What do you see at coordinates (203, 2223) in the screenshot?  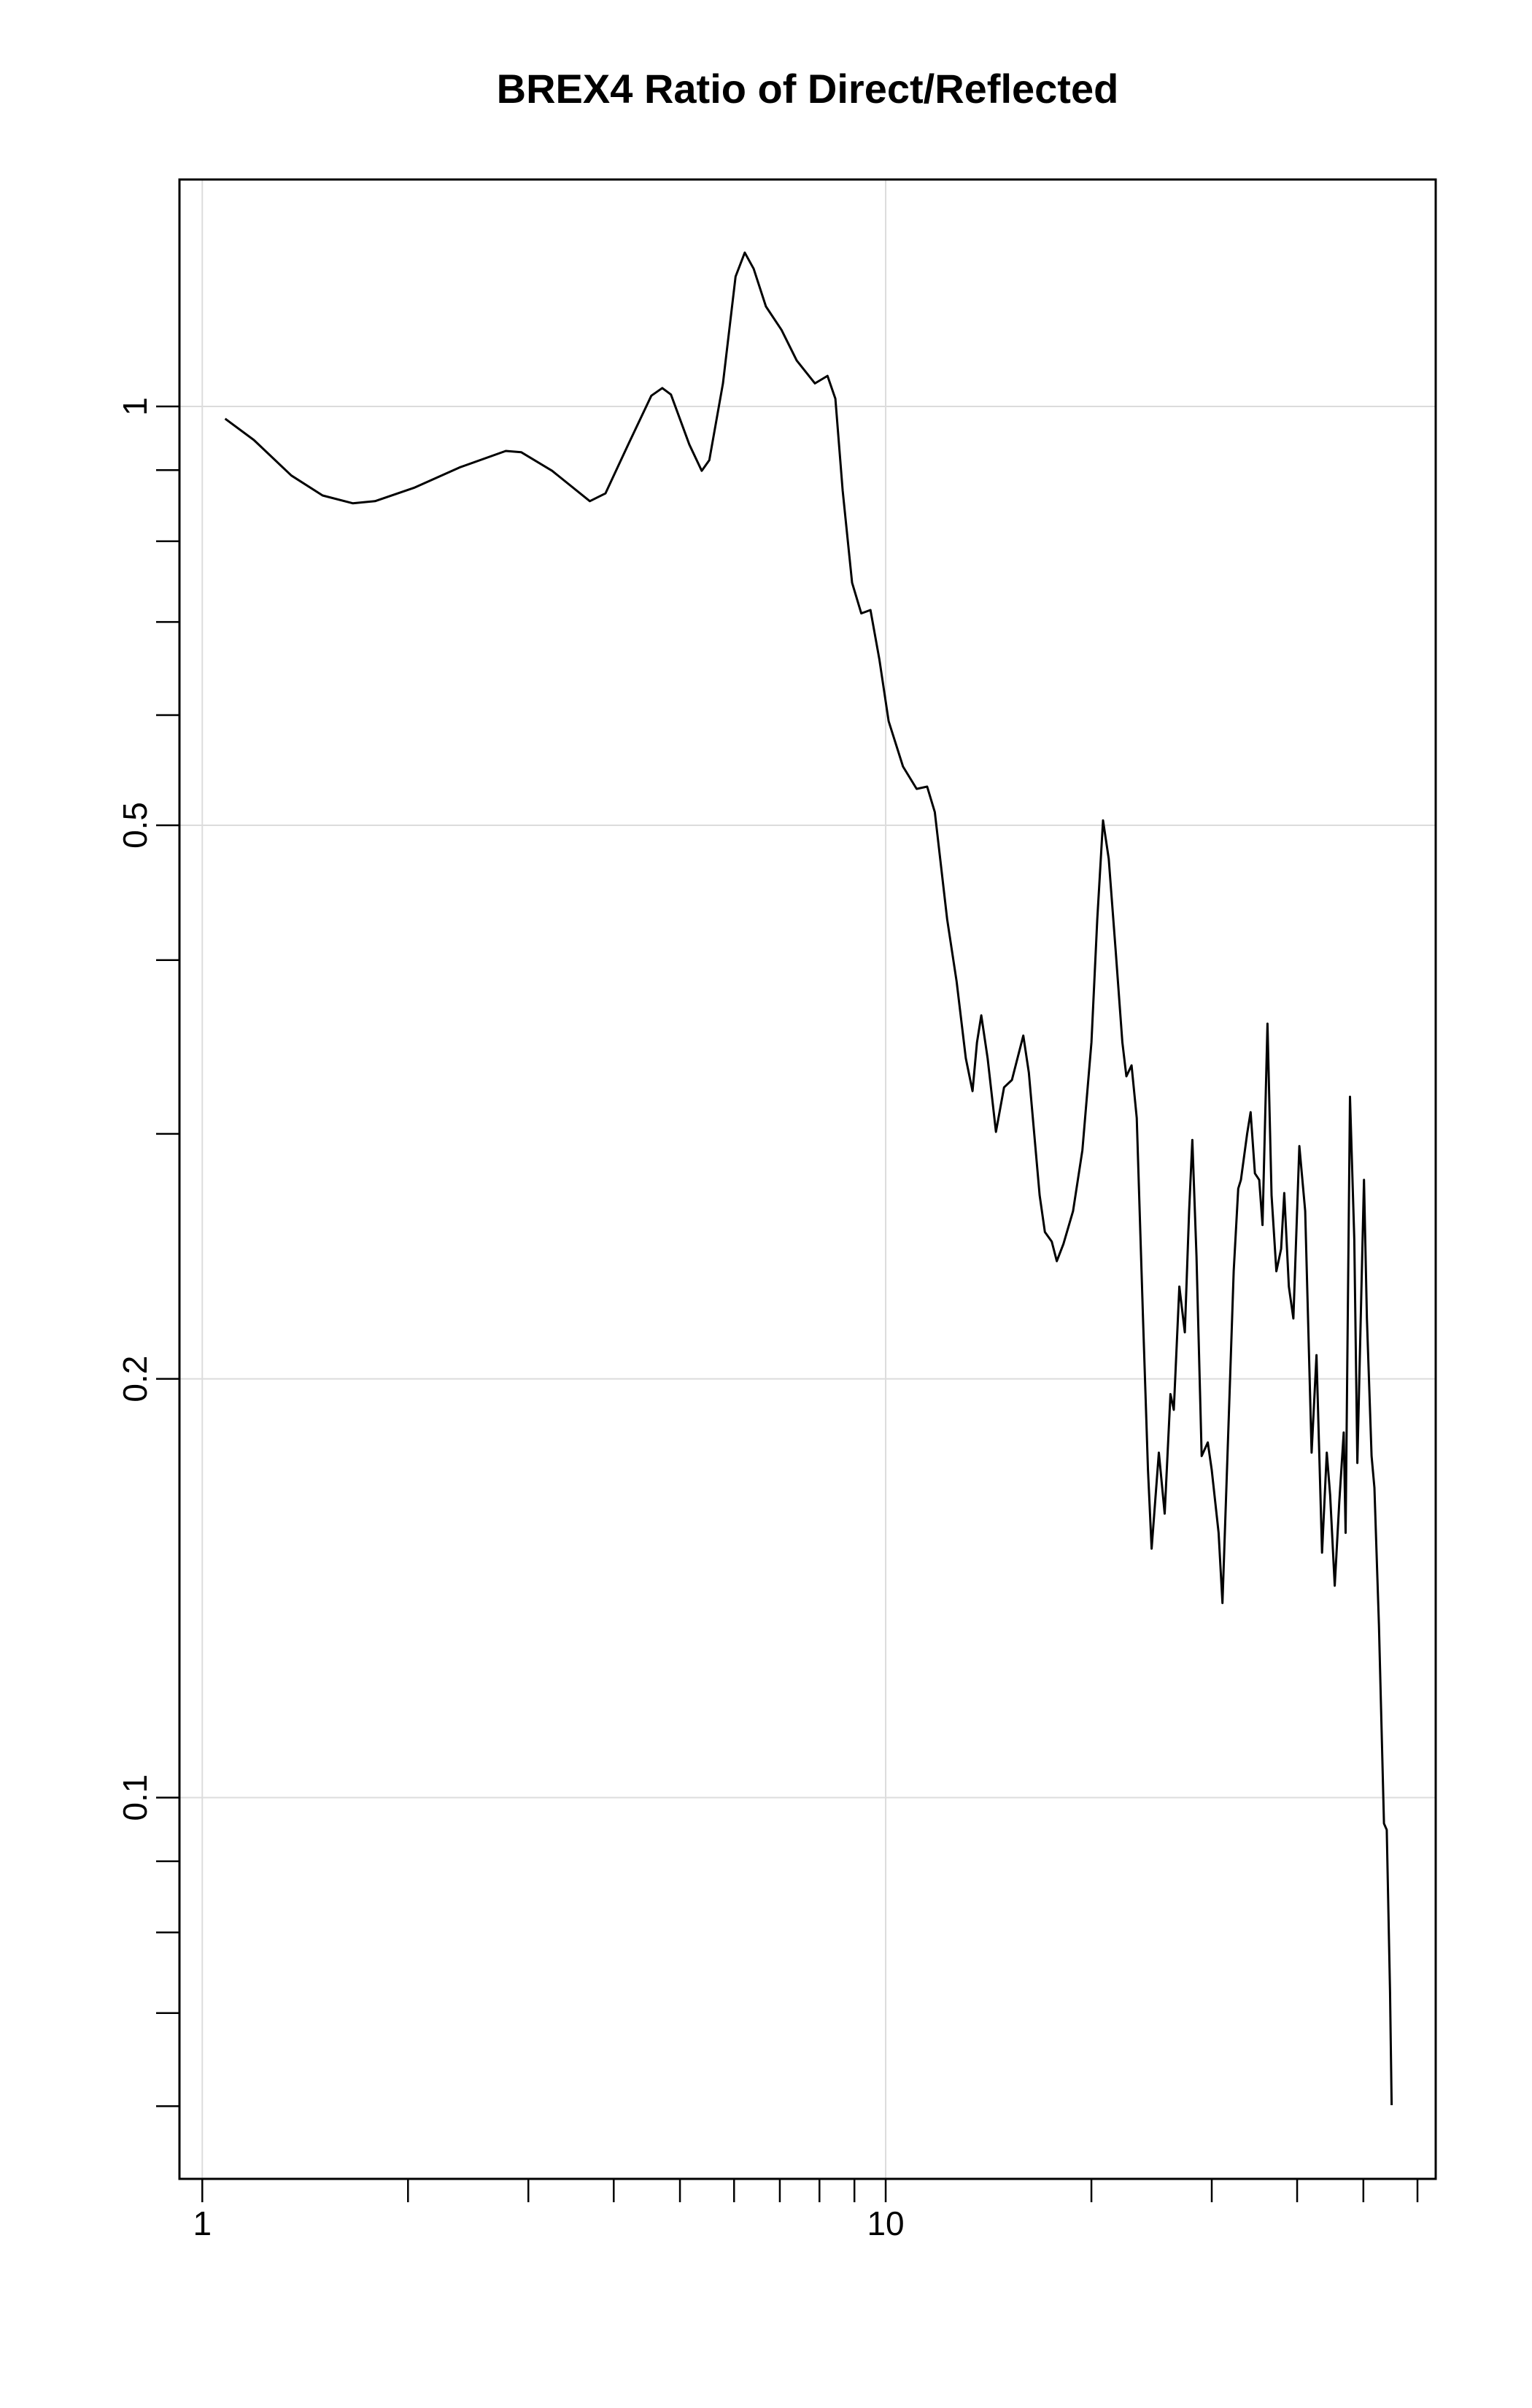 I see `x-tick-label: 1` at bounding box center [203, 2223].